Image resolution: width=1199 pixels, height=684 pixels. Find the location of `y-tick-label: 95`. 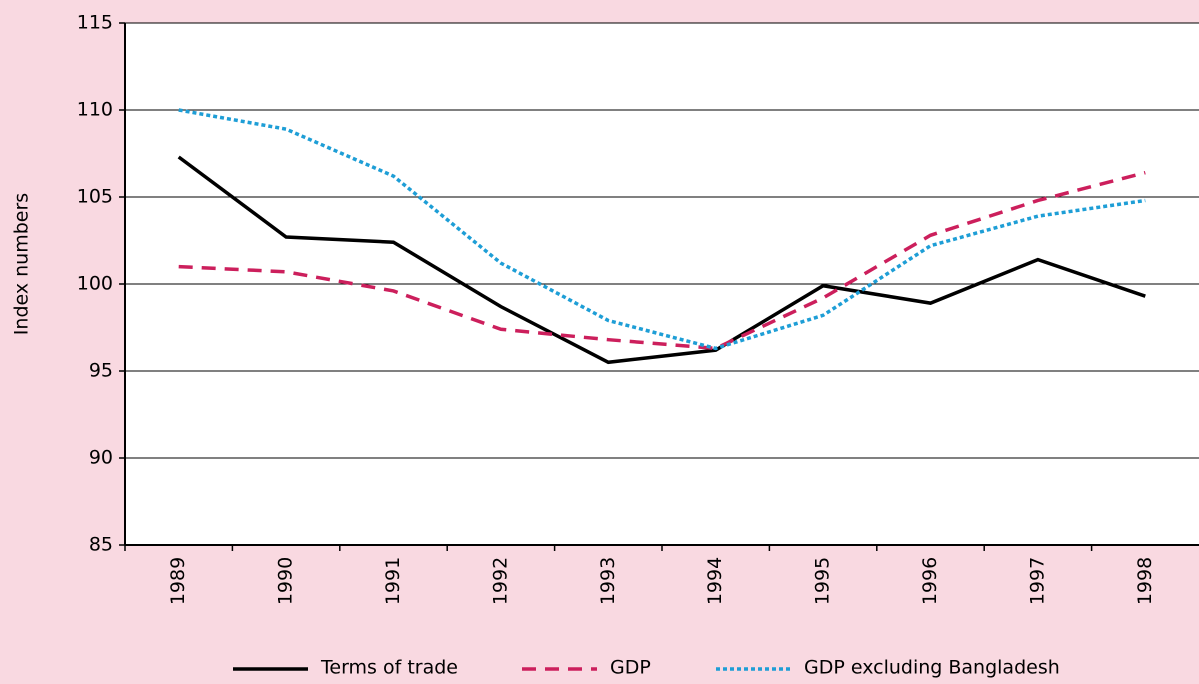

y-tick-label: 95 is located at coordinates (101, 371).